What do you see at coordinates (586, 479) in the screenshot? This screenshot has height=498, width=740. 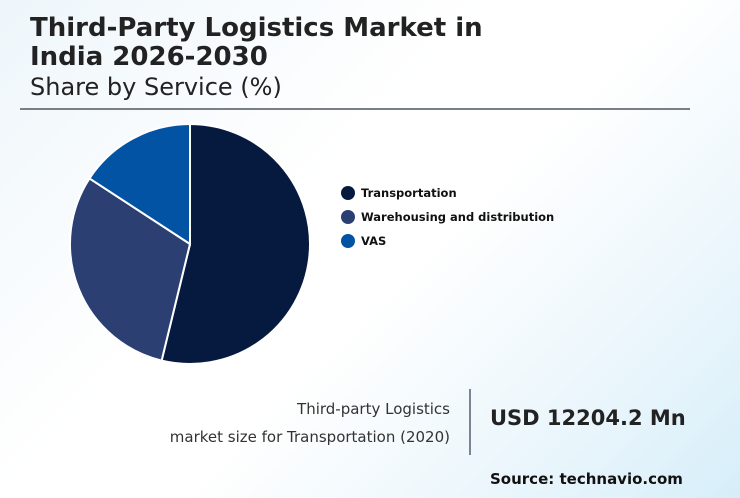 I see `source-credit: Source: technavio.com` at bounding box center [586, 479].